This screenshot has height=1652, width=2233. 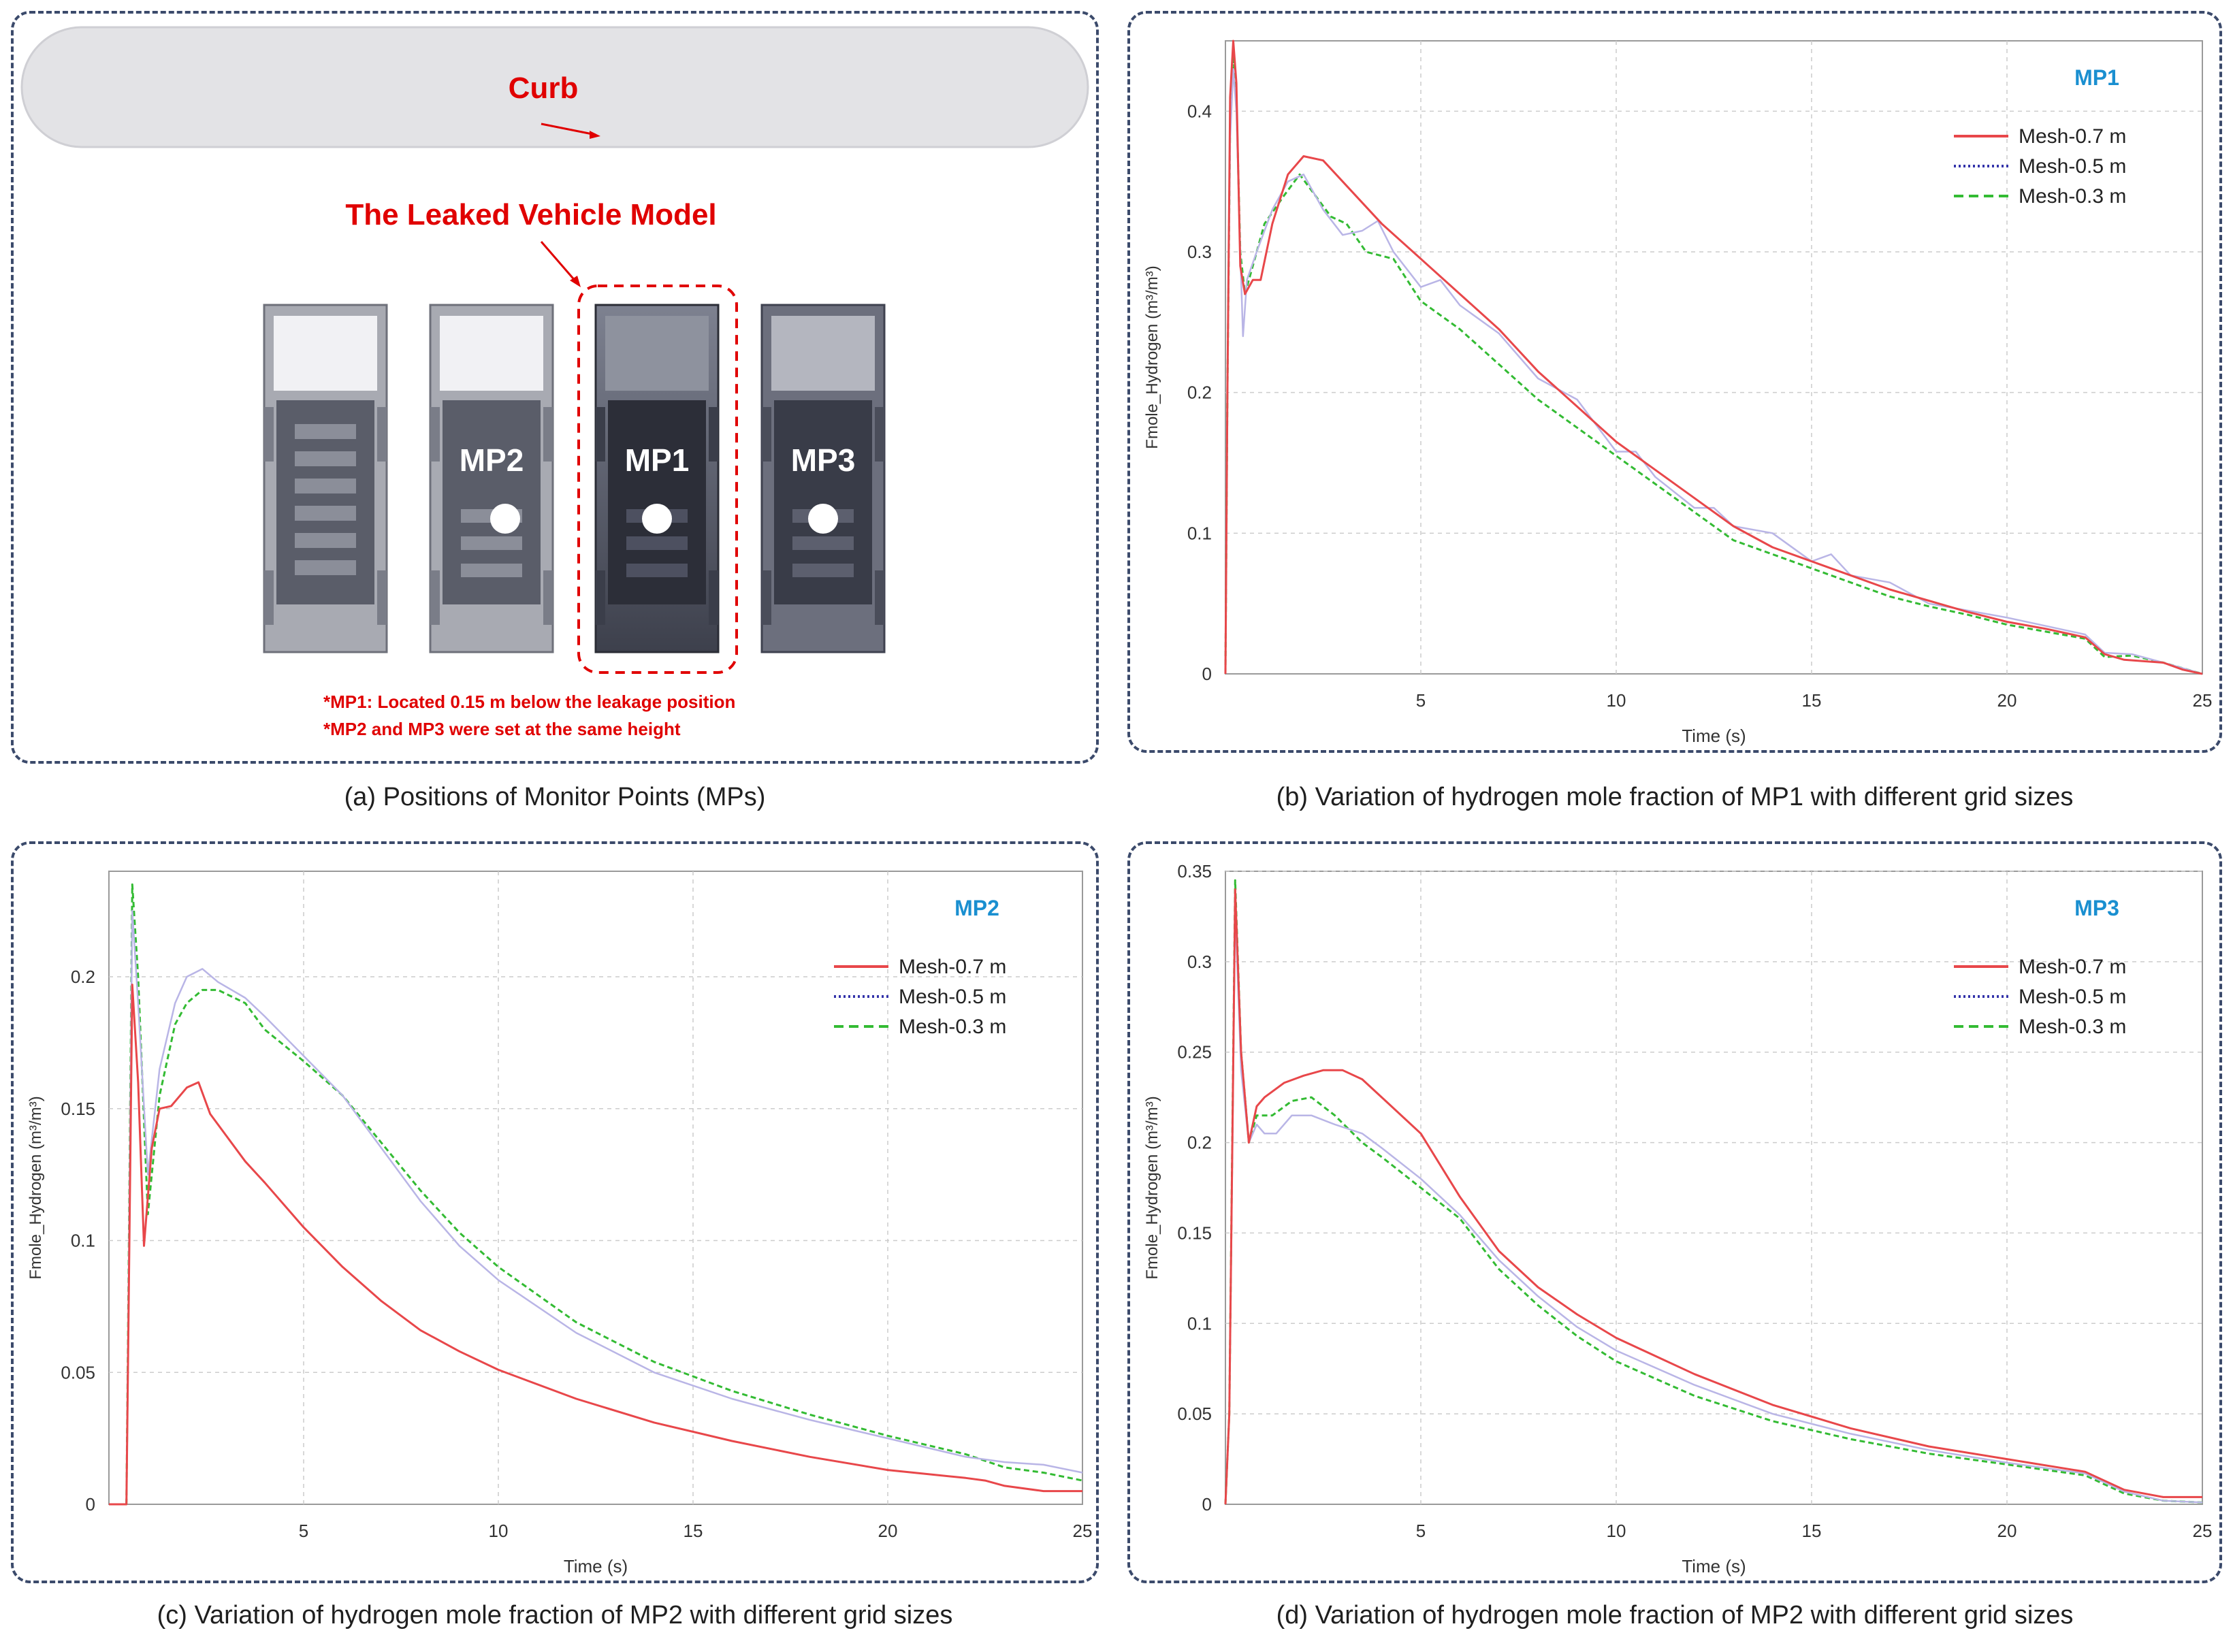 I want to click on vehicle-arrowhead, so click(x=575, y=281).